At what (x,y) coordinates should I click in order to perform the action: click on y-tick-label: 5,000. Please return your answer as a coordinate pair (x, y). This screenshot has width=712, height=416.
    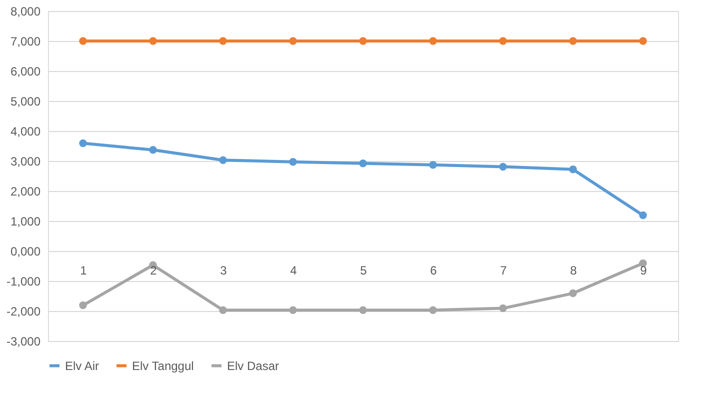
    Looking at the image, I should click on (25, 101).